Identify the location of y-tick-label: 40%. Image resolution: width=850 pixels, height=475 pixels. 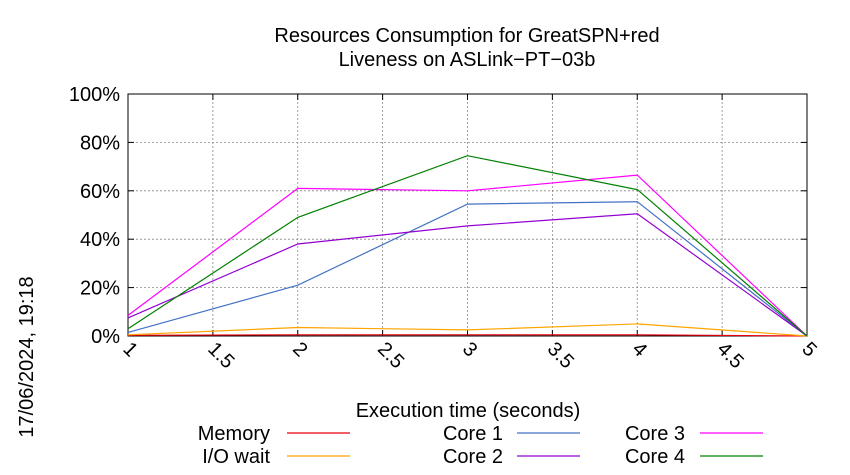
(100, 240).